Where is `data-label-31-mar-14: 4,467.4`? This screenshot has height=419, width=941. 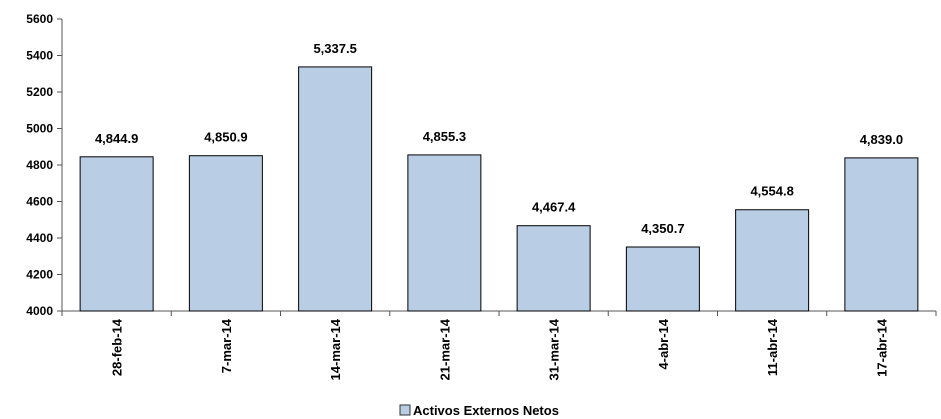
data-label-31-mar-14: 4,467.4 is located at coordinates (554, 207).